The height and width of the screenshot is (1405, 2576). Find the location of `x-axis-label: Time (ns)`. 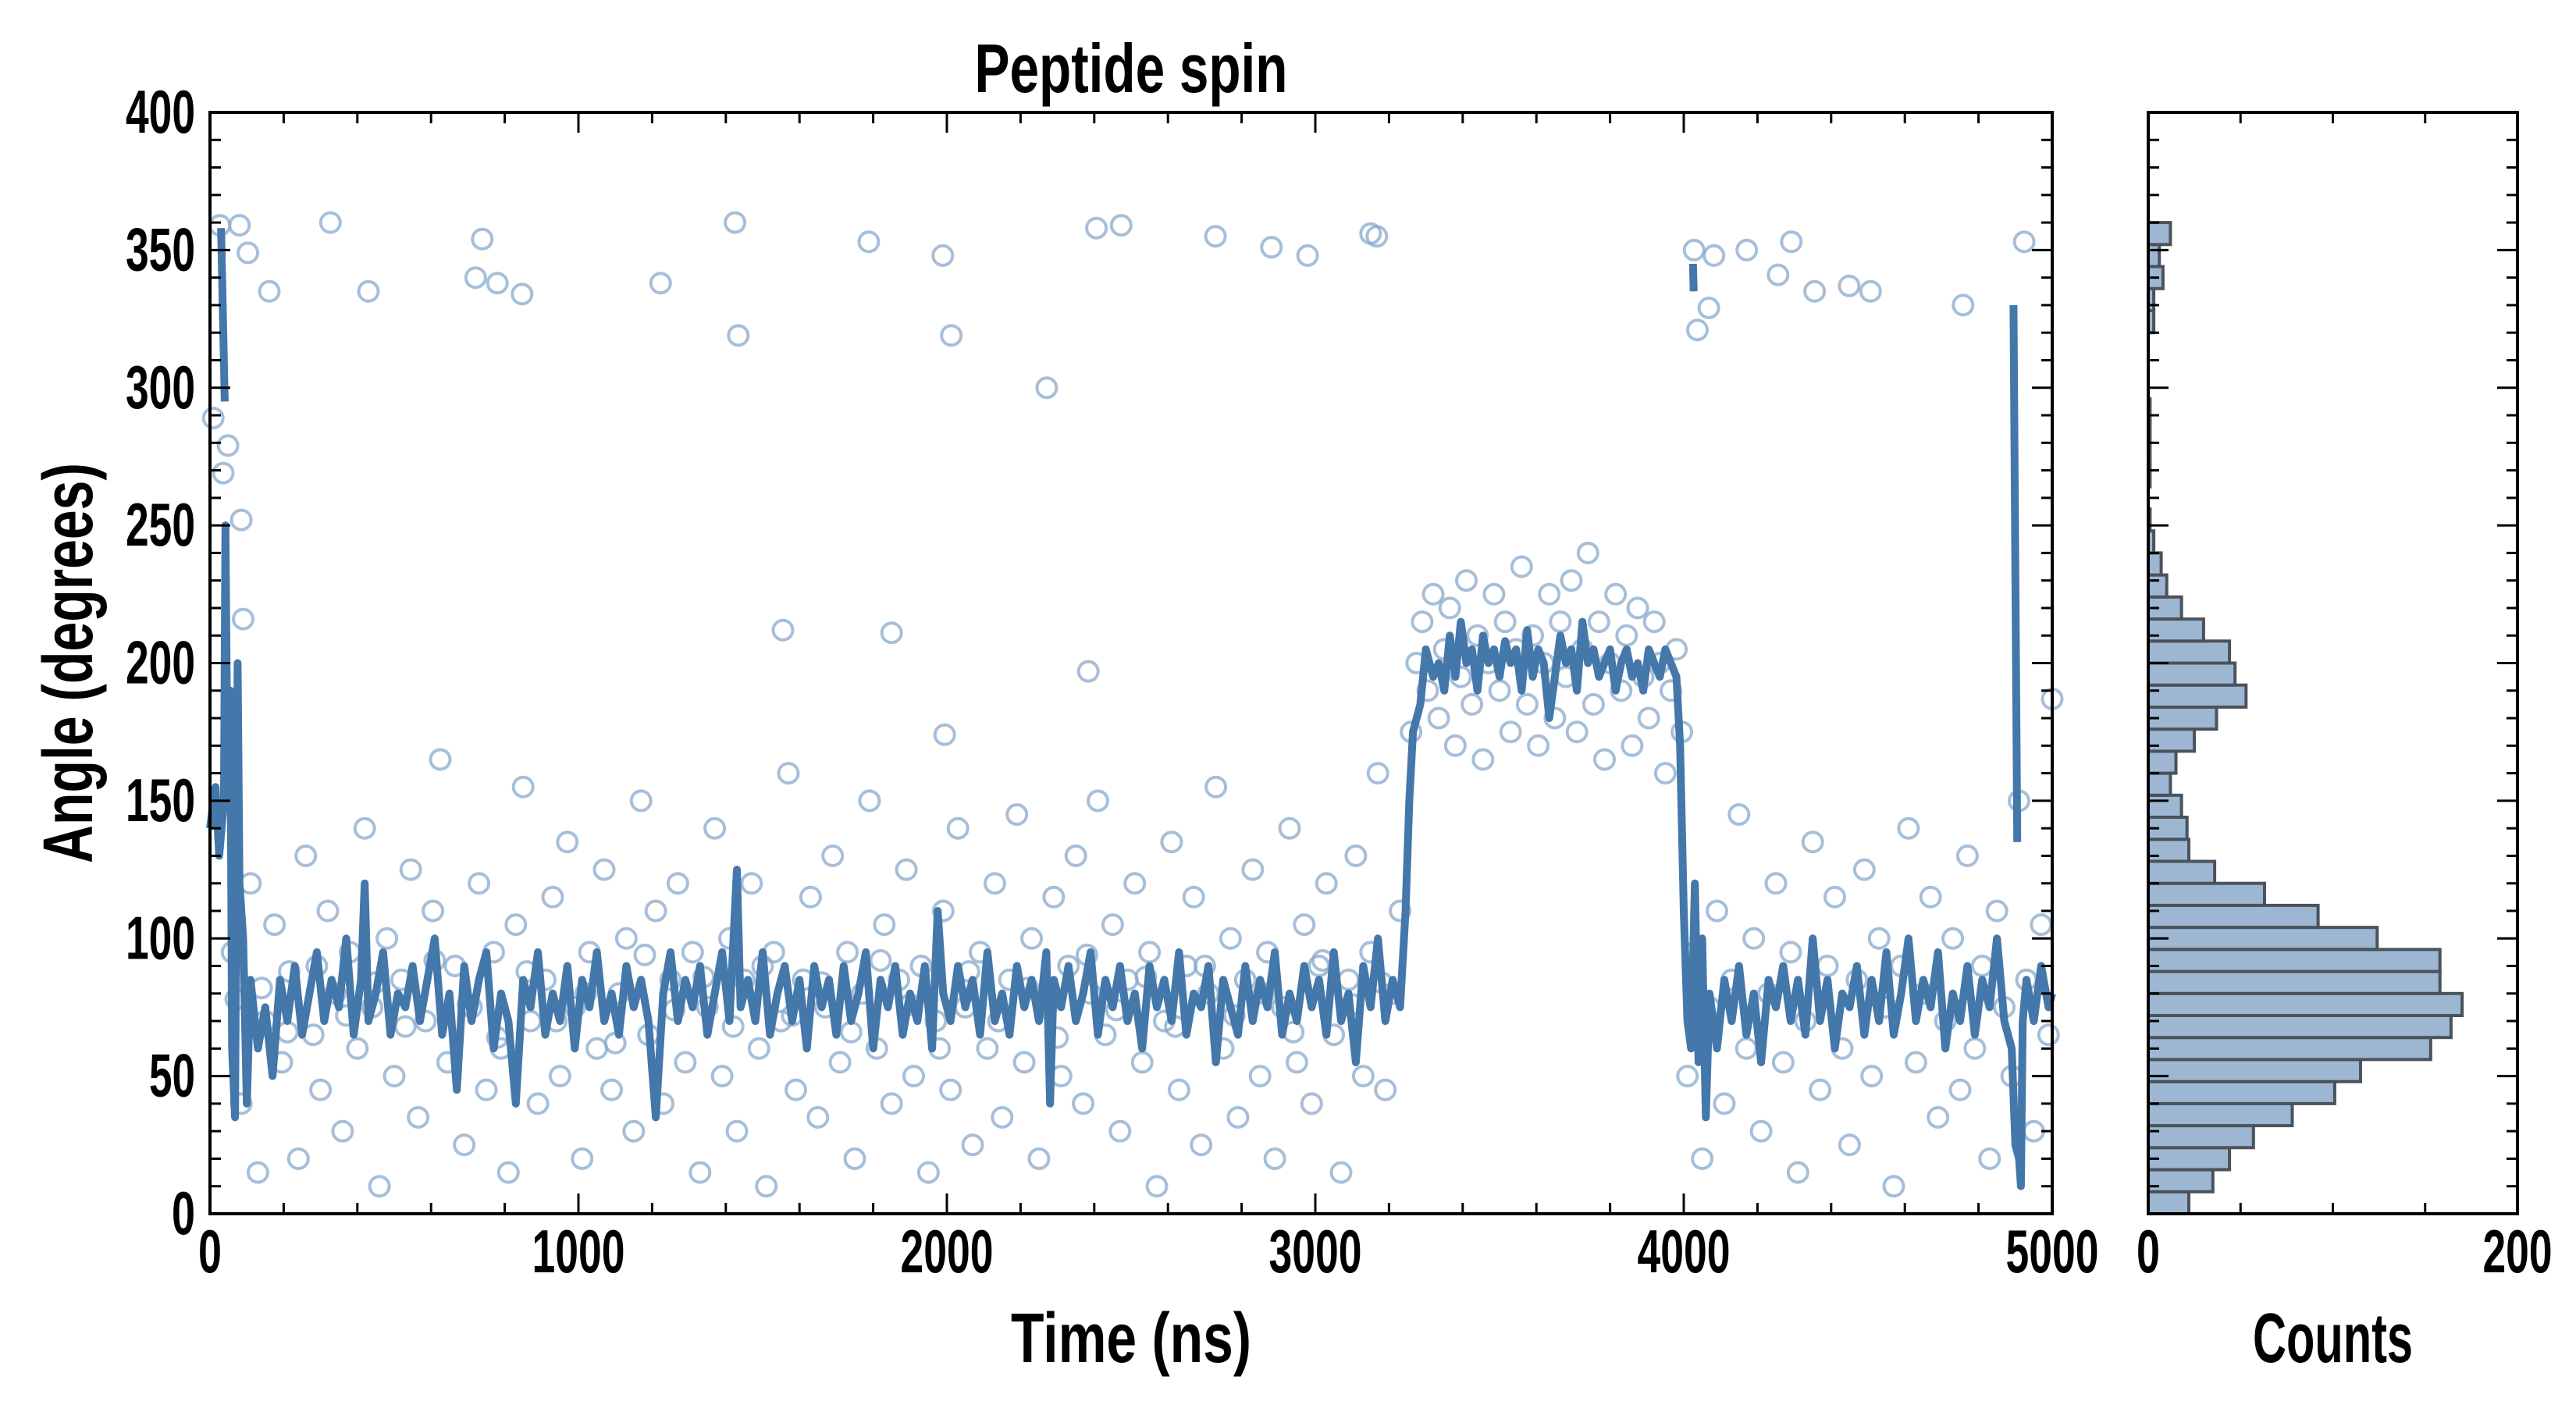

x-axis-label: Time (ns) is located at coordinates (1131, 1339).